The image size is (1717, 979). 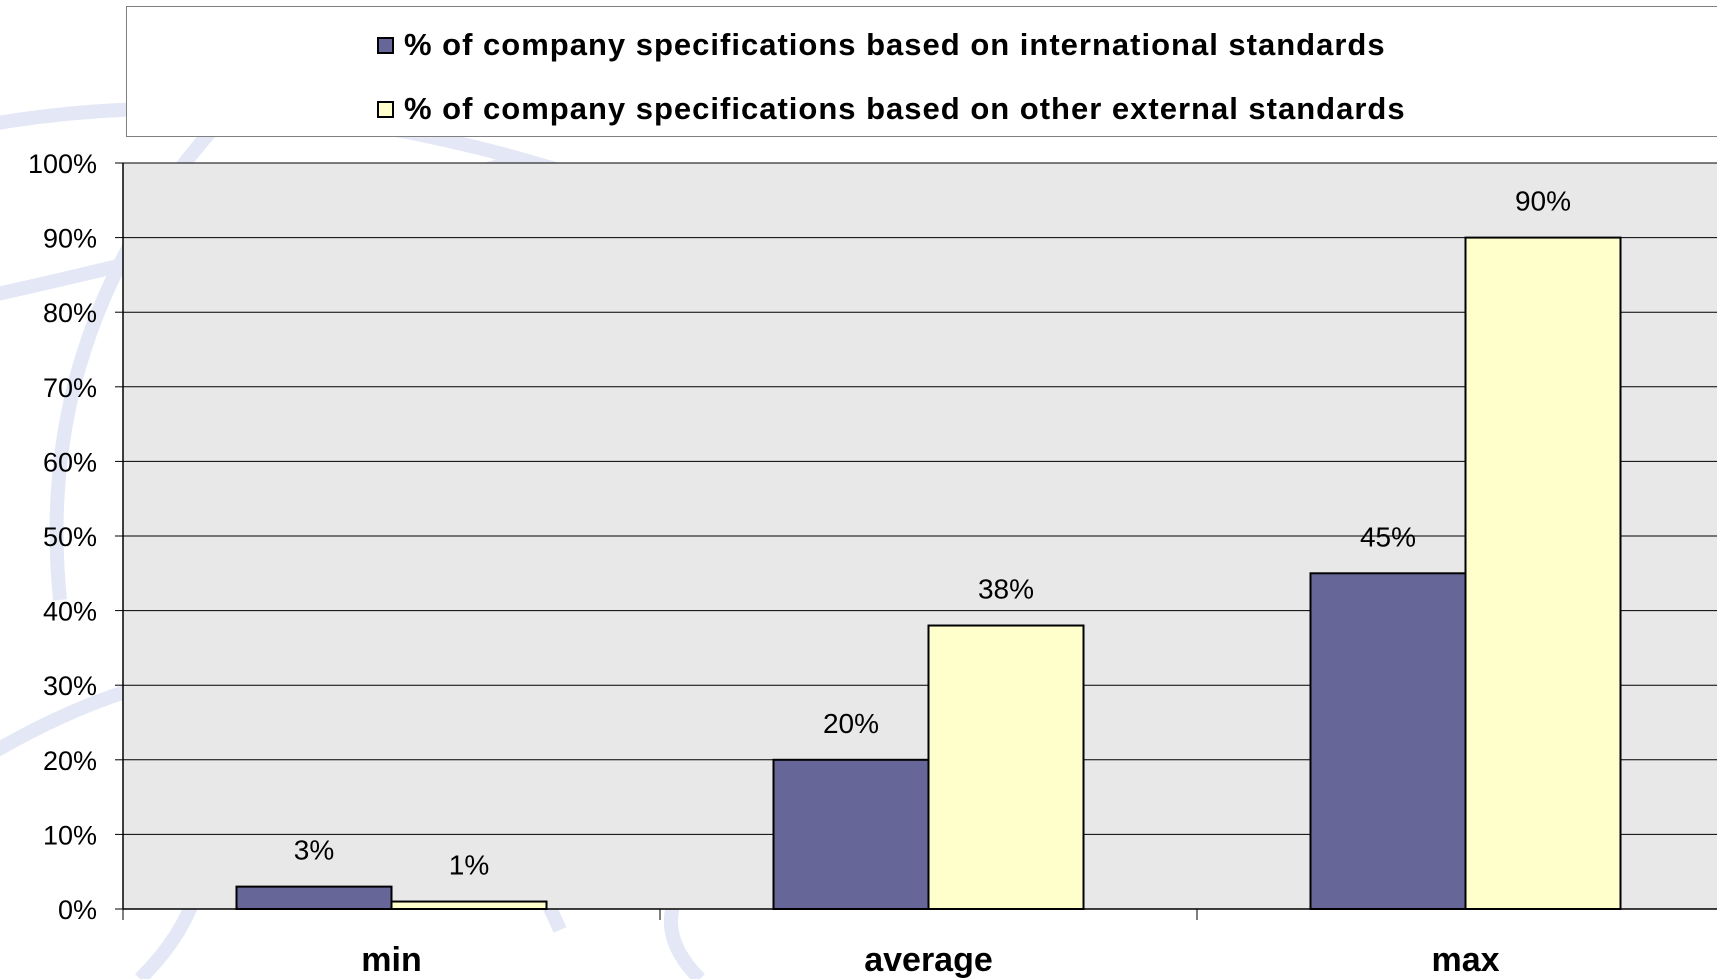 I want to click on legend-swatch-external, so click(x=385, y=109).